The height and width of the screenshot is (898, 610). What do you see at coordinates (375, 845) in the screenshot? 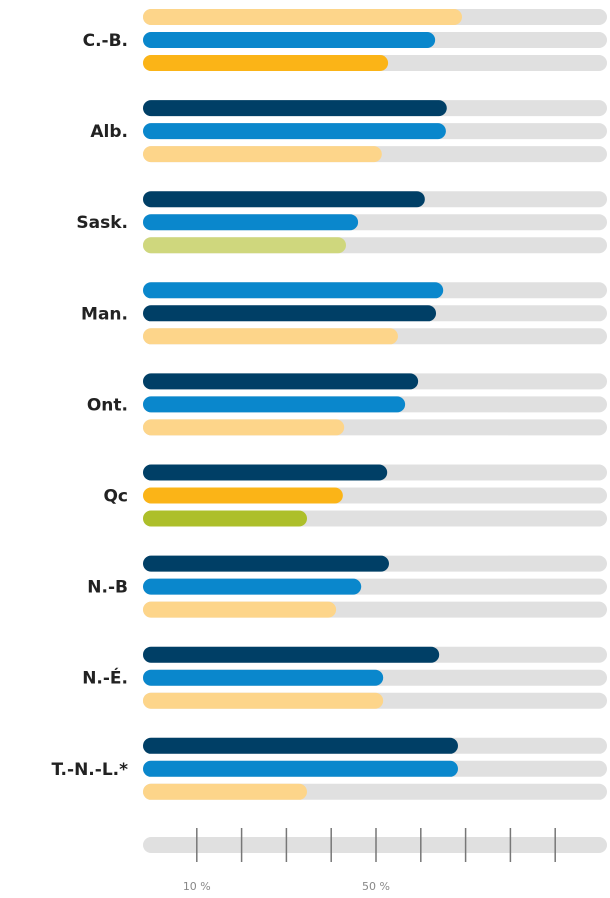
I see `axis-track` at bounding box center [375, 845].